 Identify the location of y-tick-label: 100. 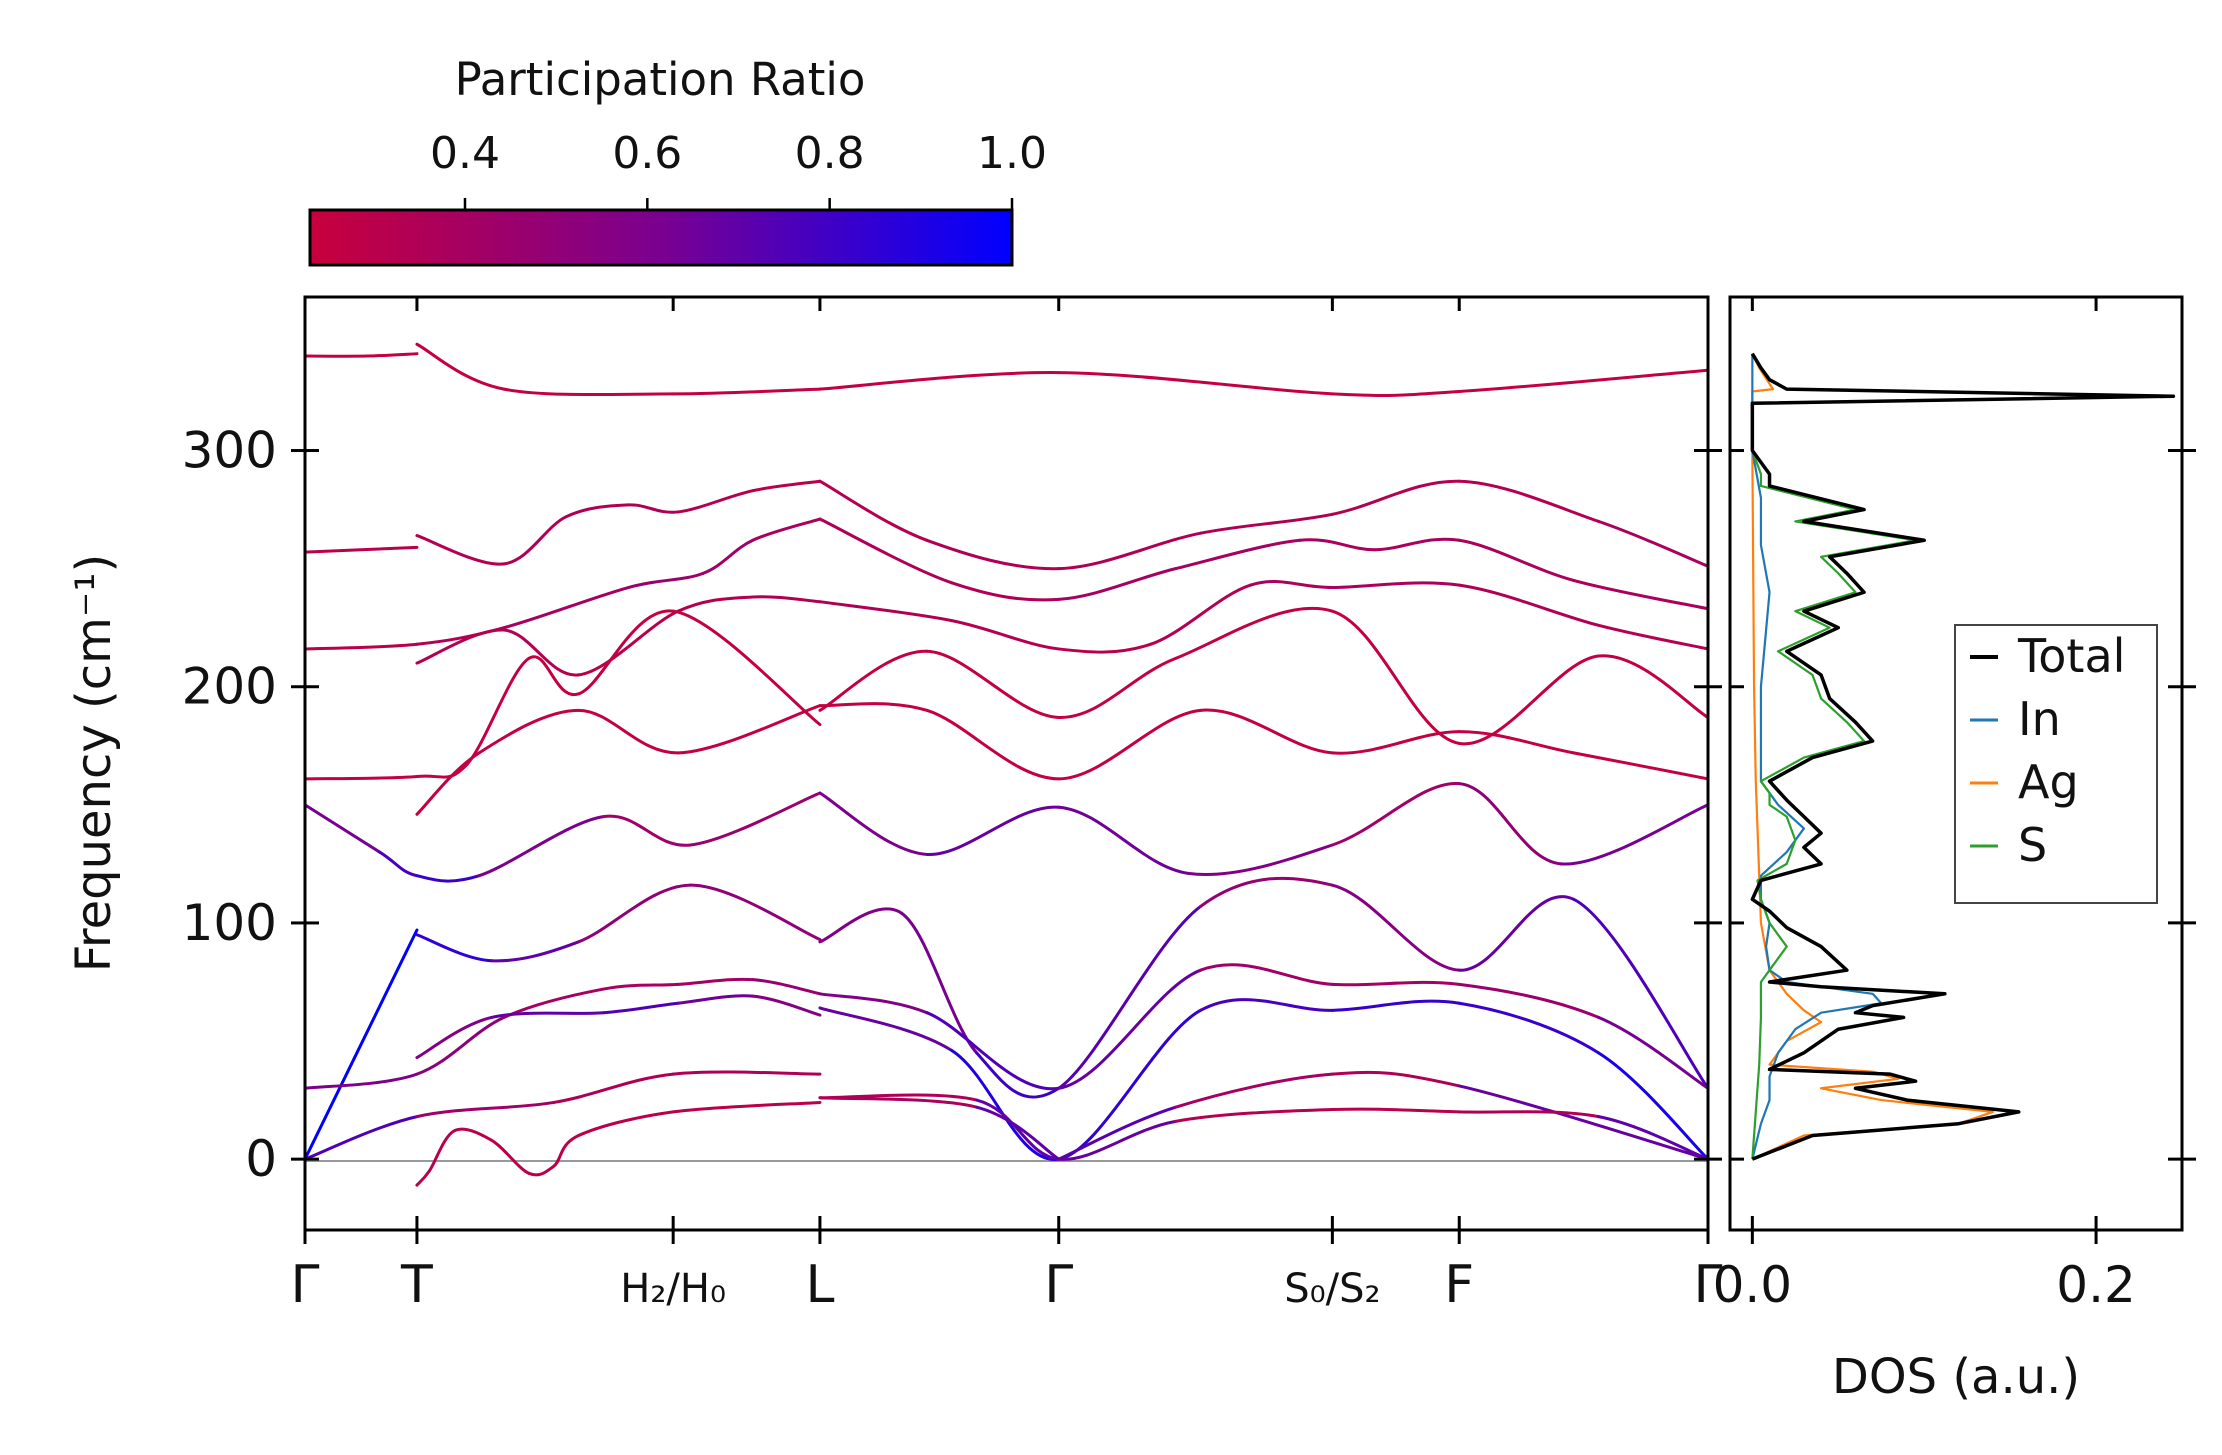
(229, 923).